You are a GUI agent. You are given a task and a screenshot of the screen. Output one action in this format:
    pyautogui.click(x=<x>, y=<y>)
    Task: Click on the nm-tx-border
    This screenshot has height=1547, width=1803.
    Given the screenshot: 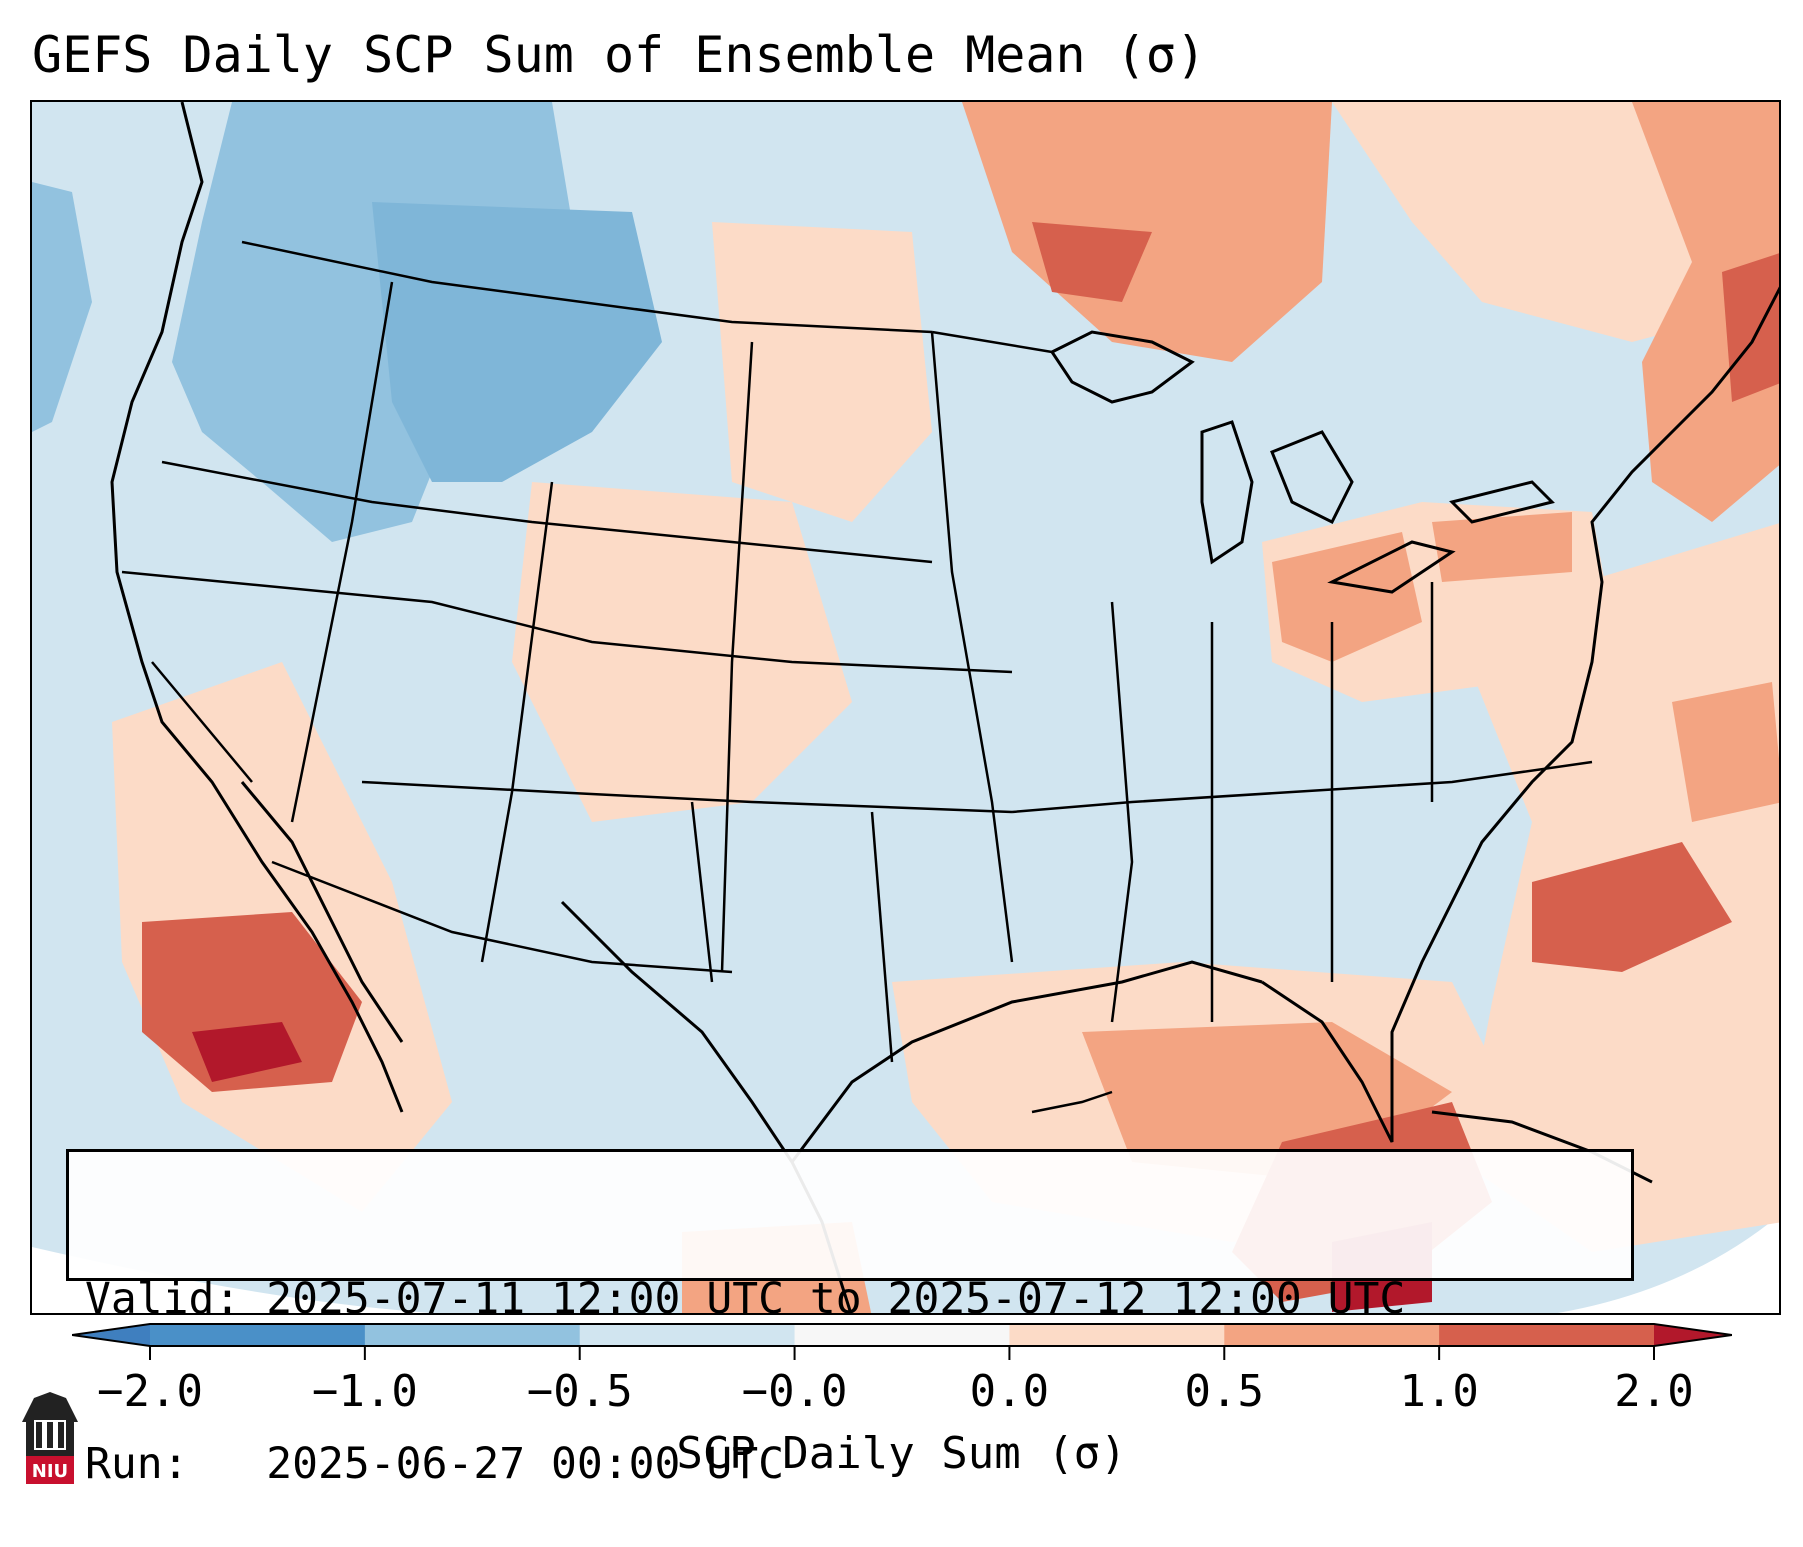 What is the action you would take?
    pyautogui.click(x=702, y=892)
    